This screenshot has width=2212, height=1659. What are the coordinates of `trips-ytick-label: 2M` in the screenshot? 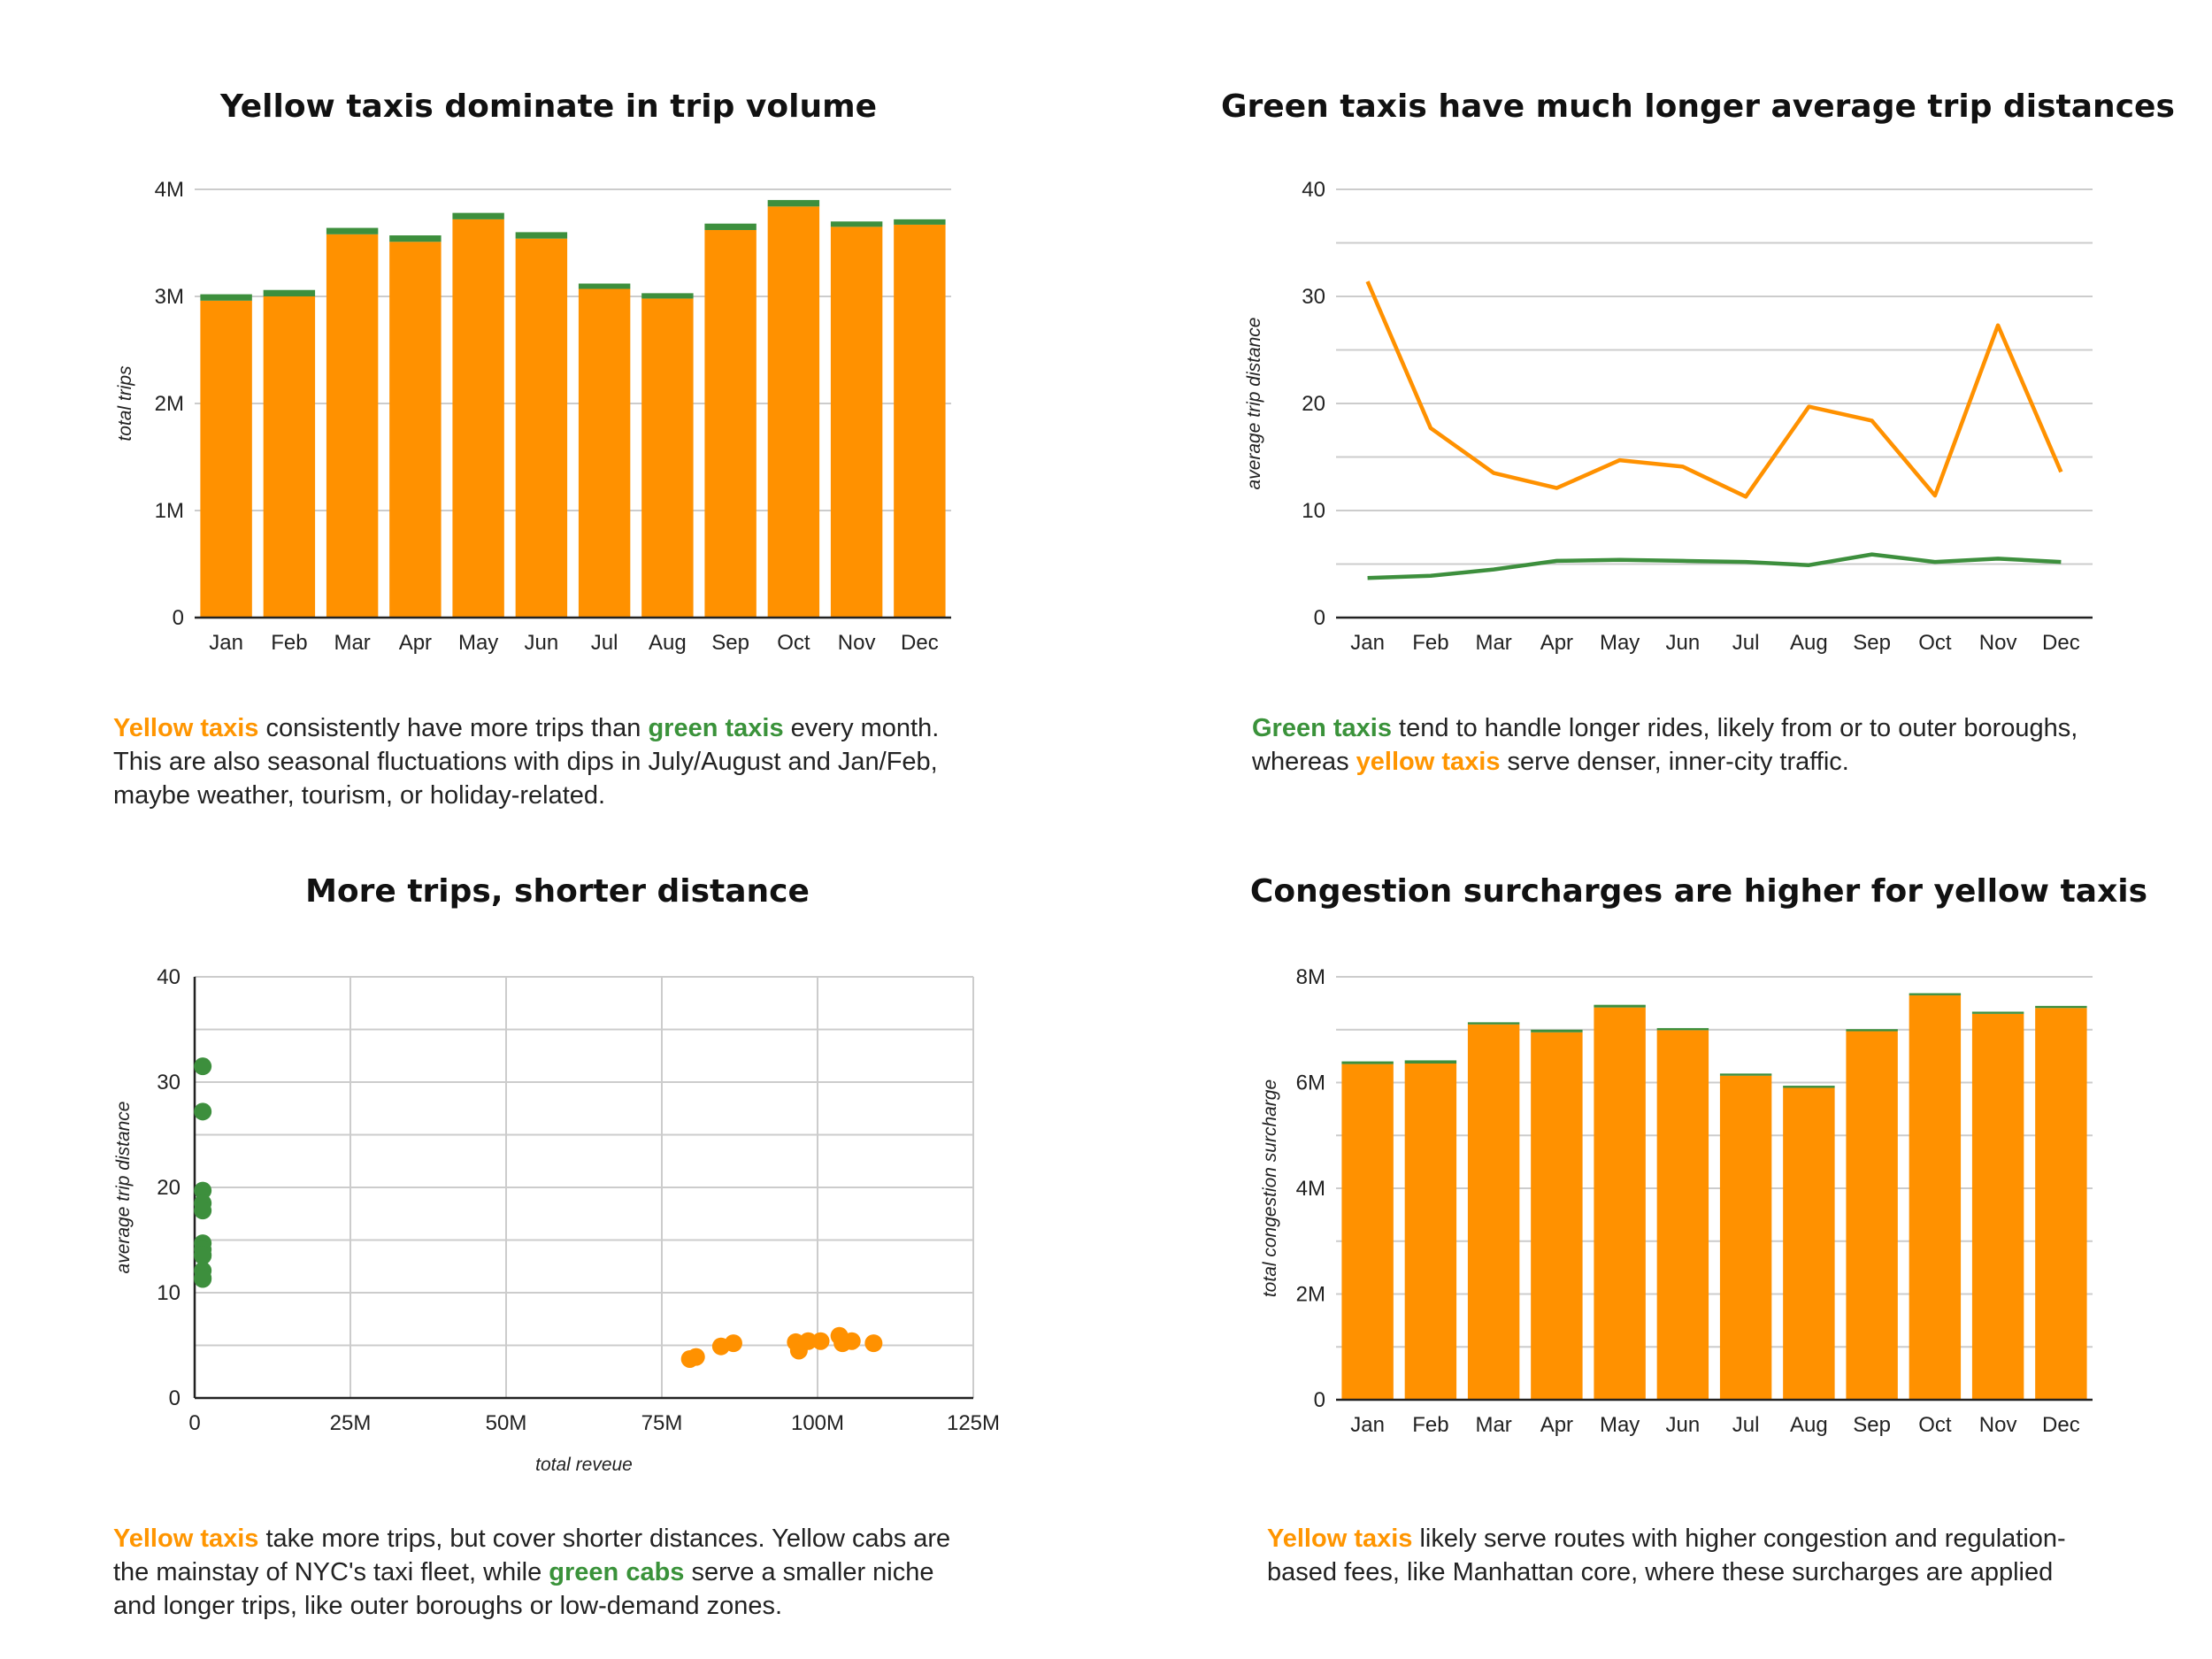 It's located at (170, 404).